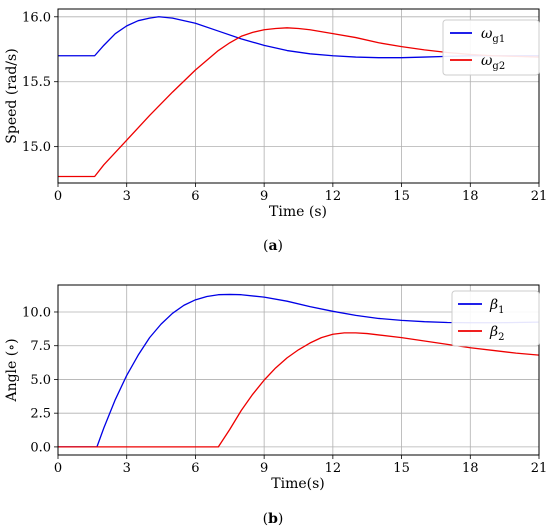 This screenshot has width=550, height=532. What do you see at coordinates (36, 82) in the screenshot?
I see `y-tick-label: 15.5` at bounding box center [36, 82].